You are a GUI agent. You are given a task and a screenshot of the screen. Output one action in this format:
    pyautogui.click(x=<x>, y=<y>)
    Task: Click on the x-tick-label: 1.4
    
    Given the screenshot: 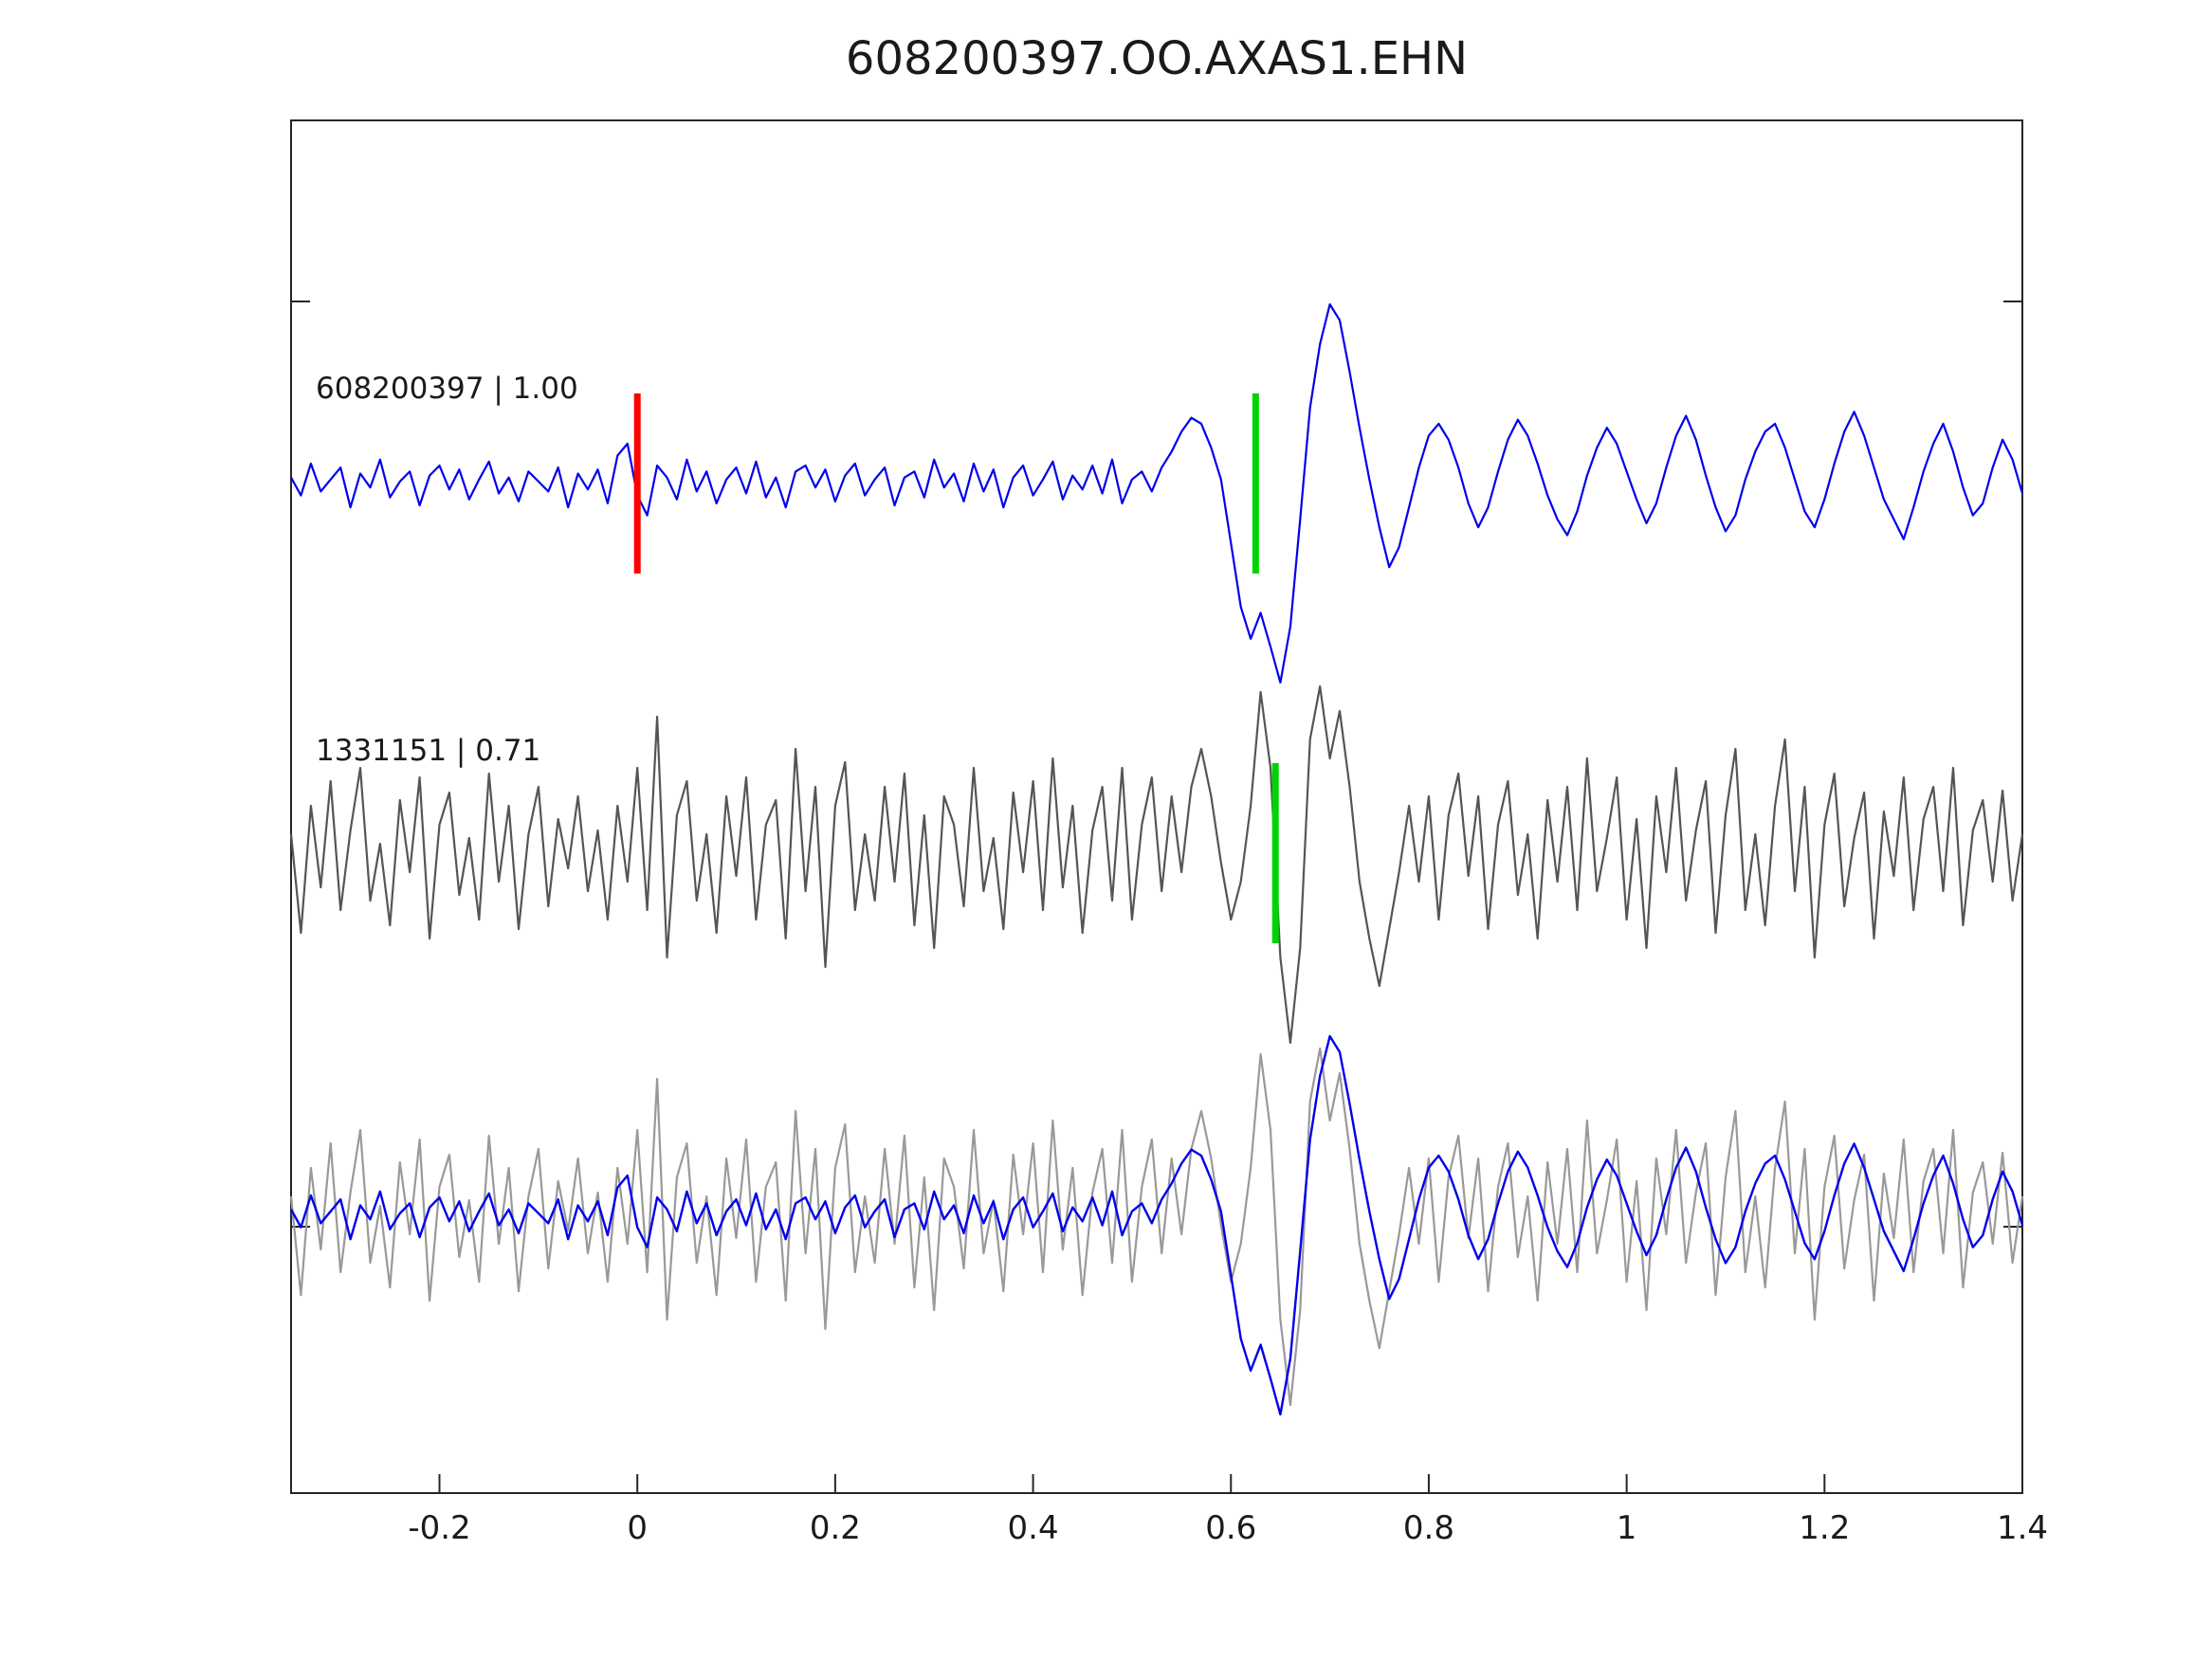 What is the action you would take?
    pyautogui.click(x=2022, y=1528)
    